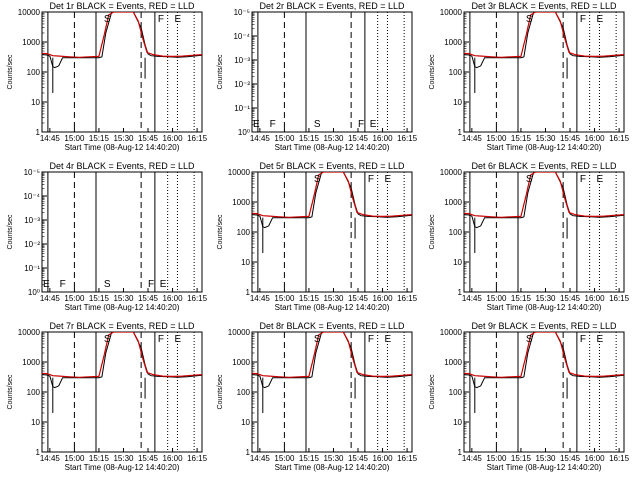 This screenshot has height=480, width=640. What do you see at coordinates (122, 326) in the screenshot?
I see `panel-title: Det 7r BLACK = Events, RED = LLD` at bounding box center [122, 326].